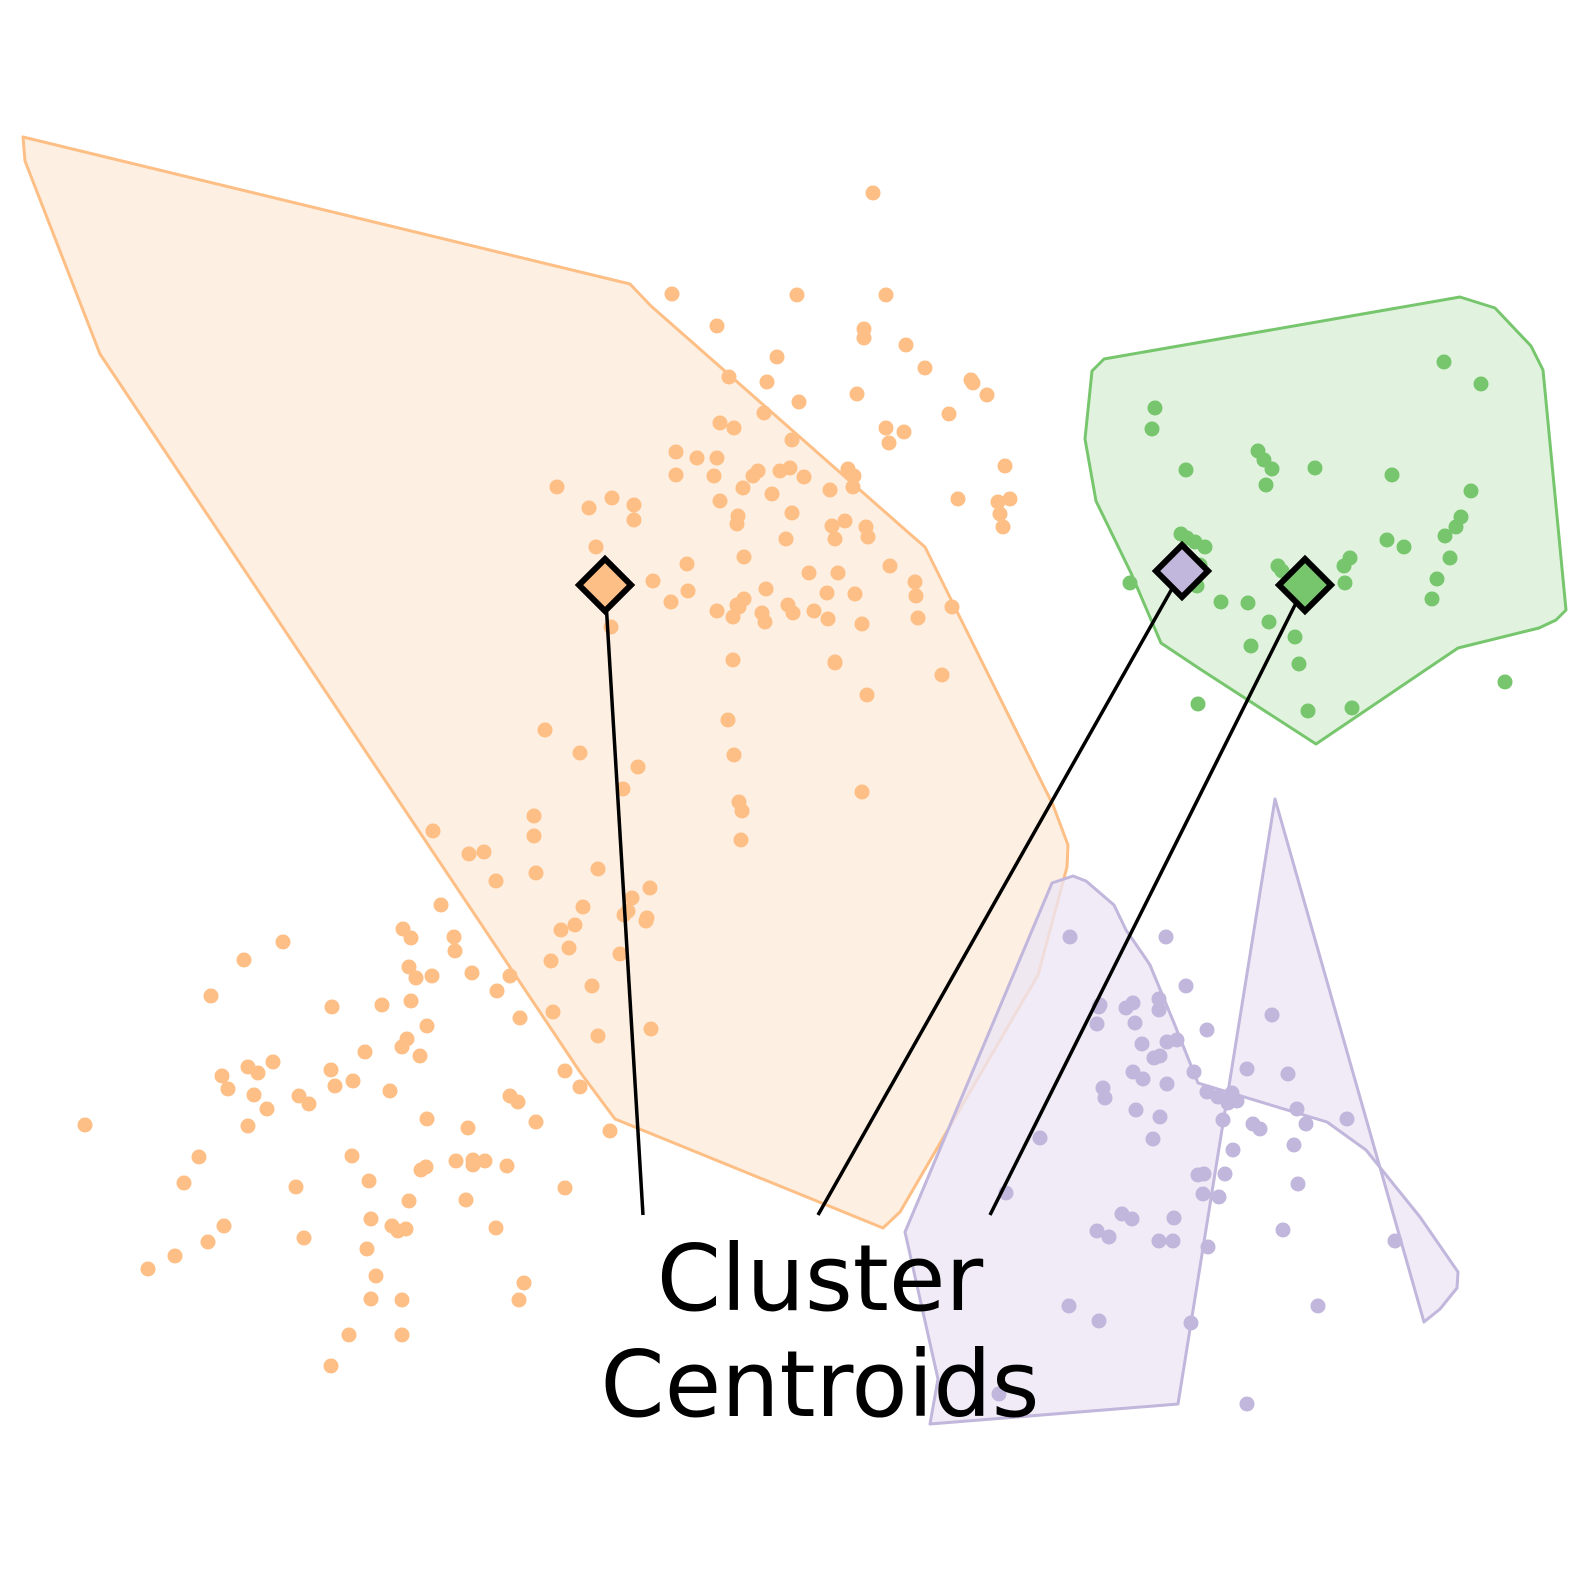 Image resolution: width=1587 pixels, height=1587 pixels. Describe the element at coordinates (819, 1384) in the screenshot. I see `annotation-label-line2: Centroids` at that location.